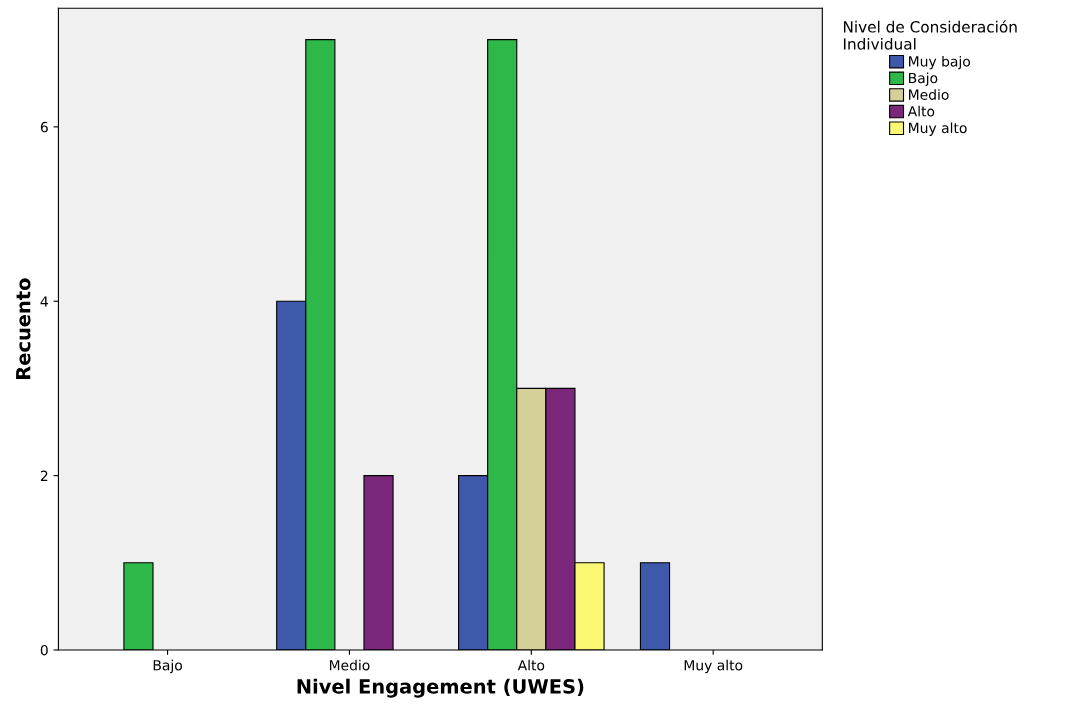 The image size is (1082, 721). I want to click on legend-label: Medio, so click(929, 94).